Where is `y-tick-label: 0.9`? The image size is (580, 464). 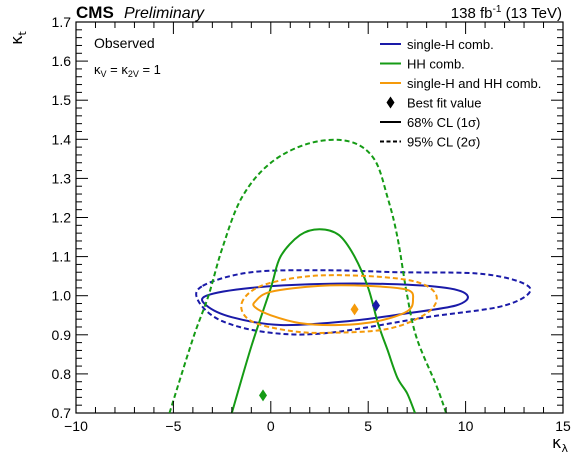
y-tick-label: 0.9 is located at coordinates (62, 335).